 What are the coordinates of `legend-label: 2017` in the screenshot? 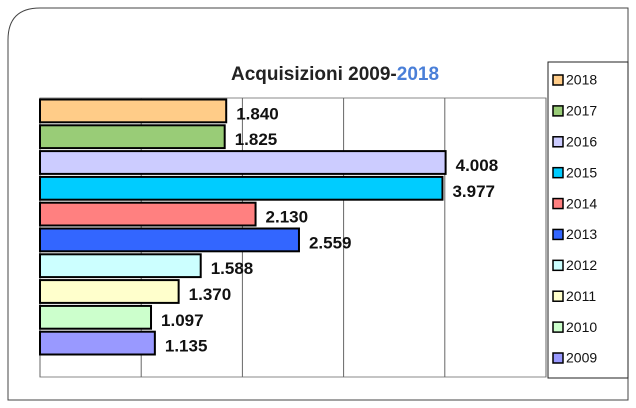 It's located at (581, 111).